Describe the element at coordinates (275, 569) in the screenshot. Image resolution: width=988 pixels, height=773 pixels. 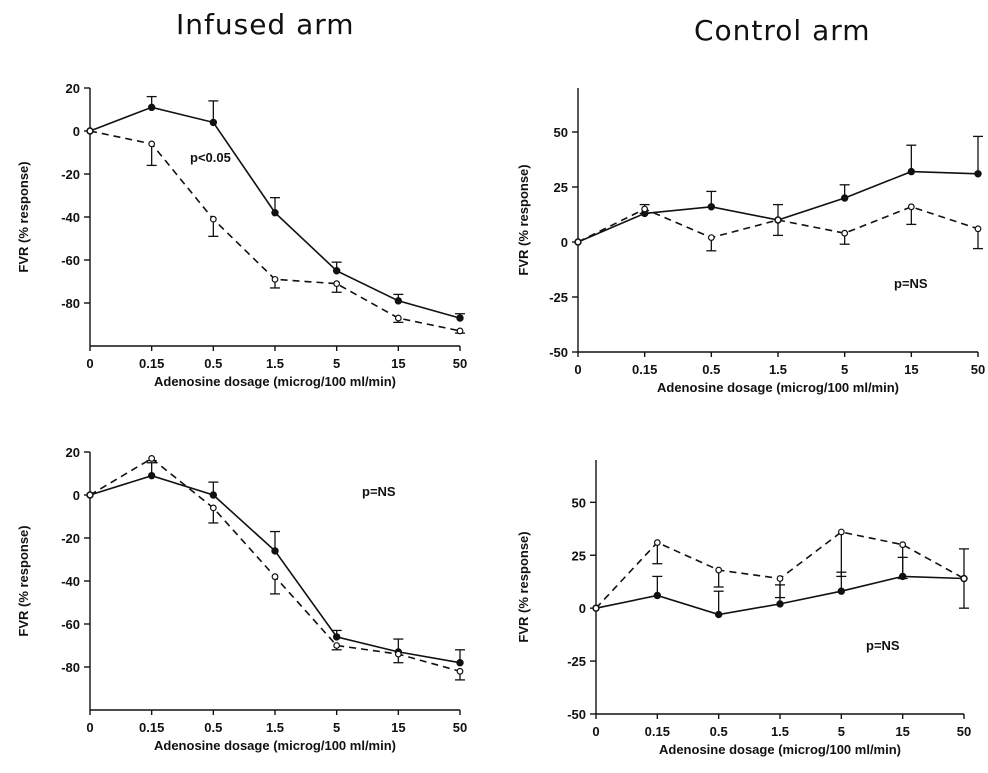
I see `solid-series-line` at that location.